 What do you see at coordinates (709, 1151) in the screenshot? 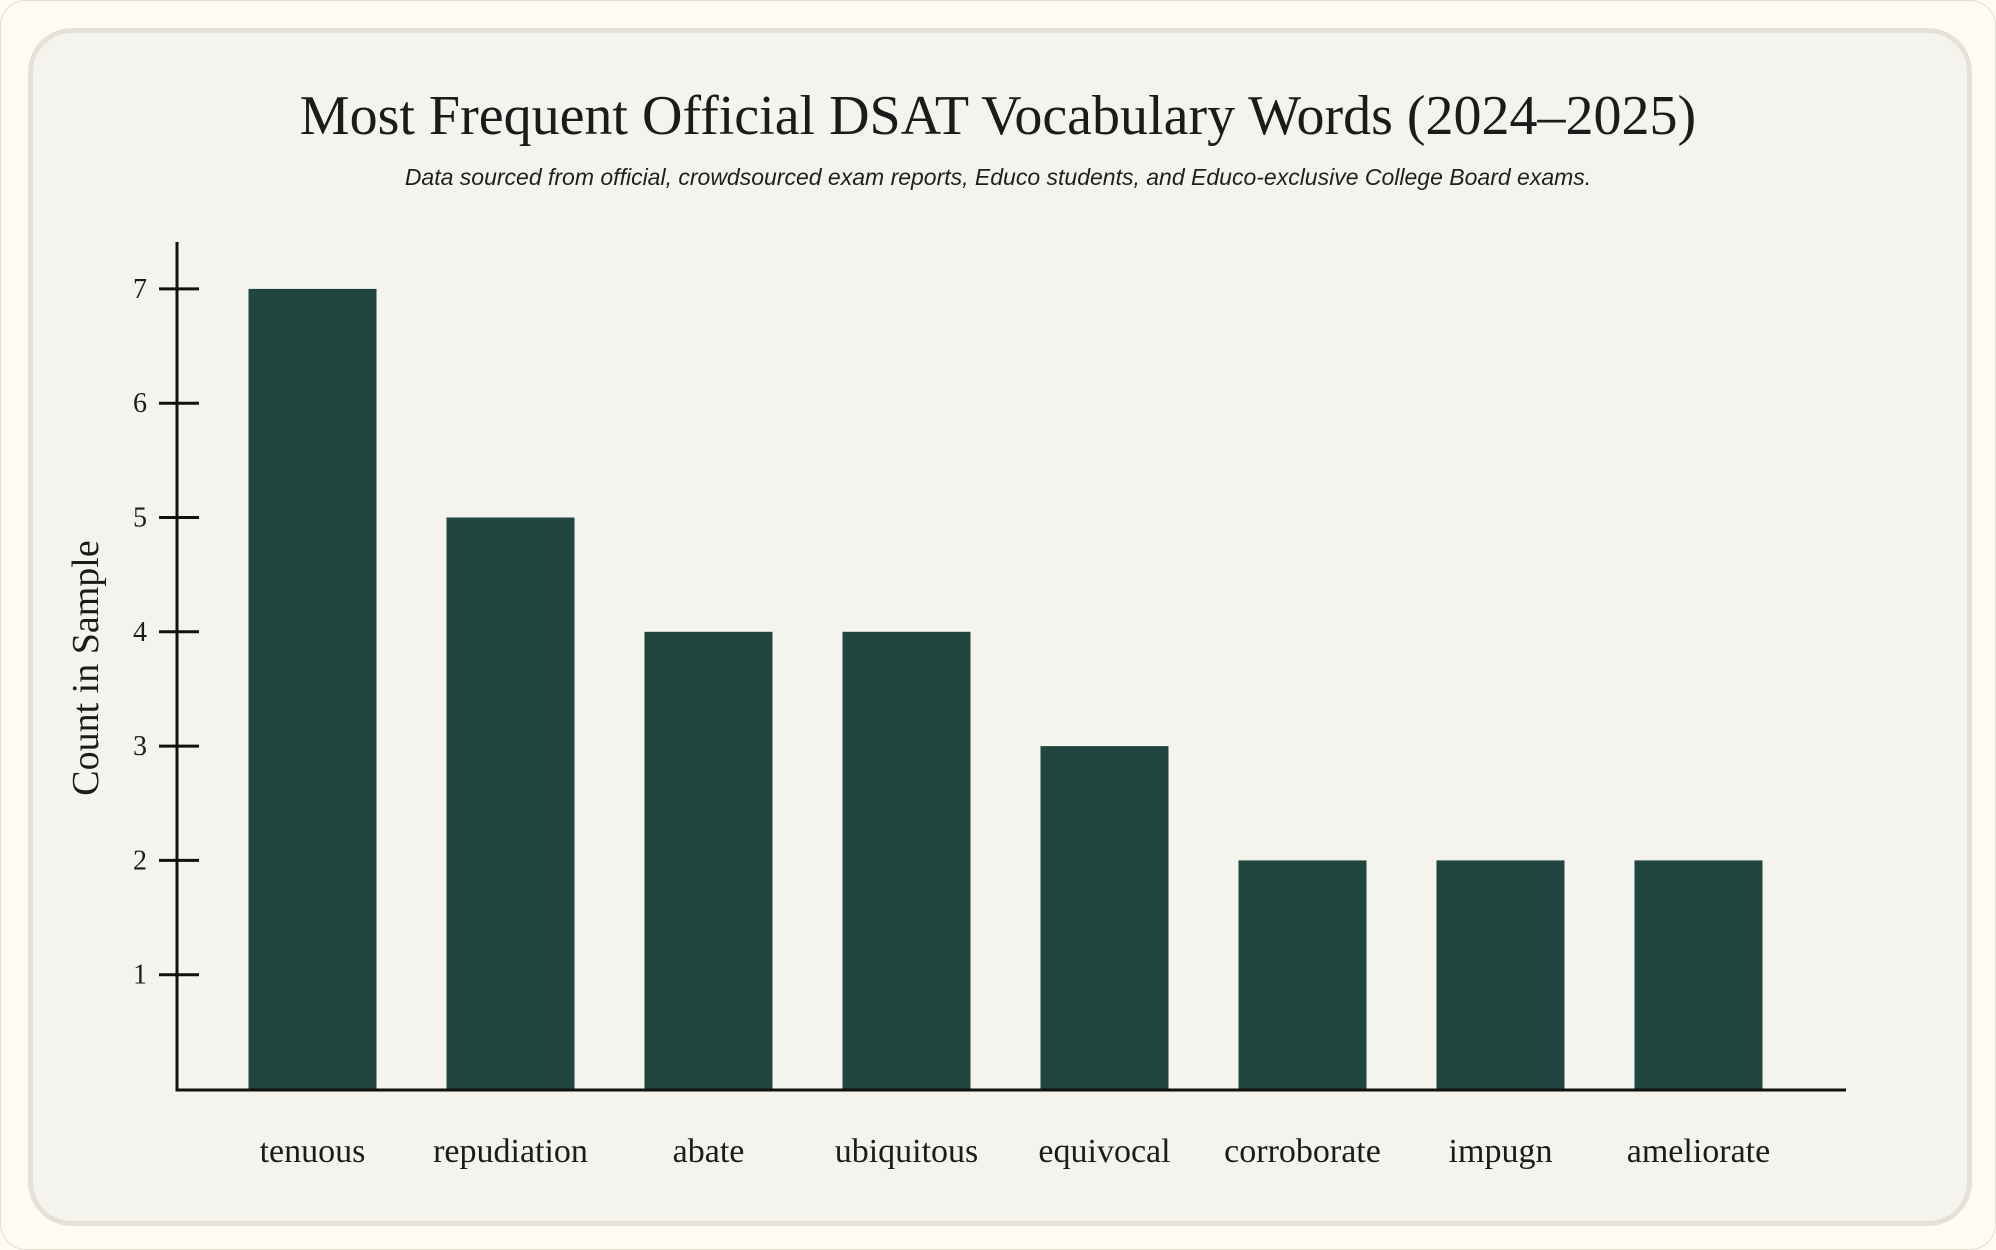
I see `x-tick-label-abate: abate` at bounding box center [709, 1151].